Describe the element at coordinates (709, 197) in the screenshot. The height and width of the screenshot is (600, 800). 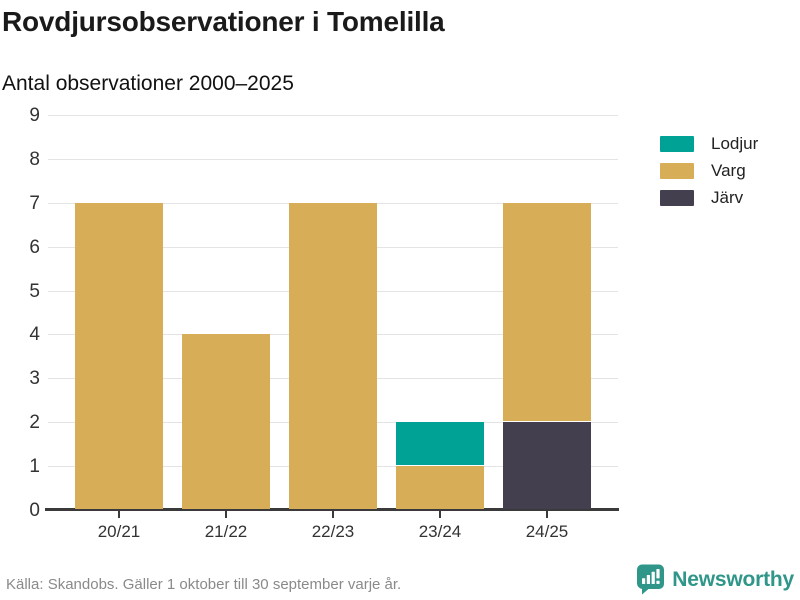
I see `legend-item-jarv: Järv` at that location.